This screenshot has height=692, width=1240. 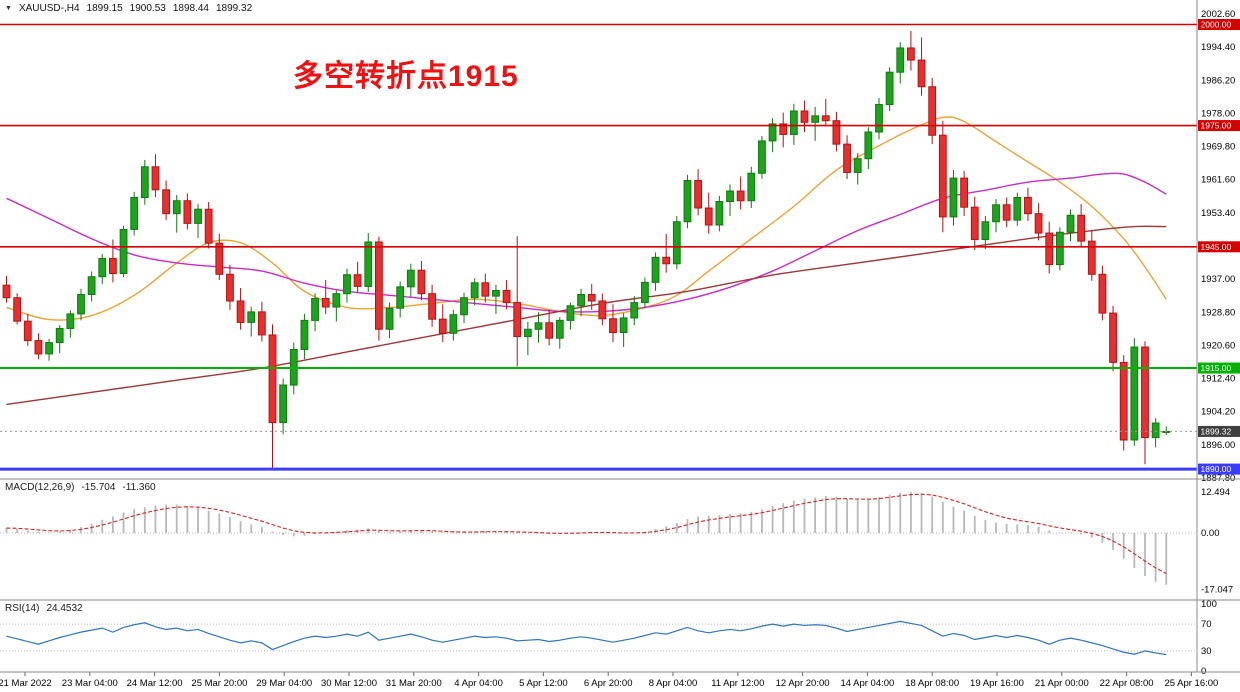 I want to click on price-tick-label: 1920.60, so click(x=1218, y=345).